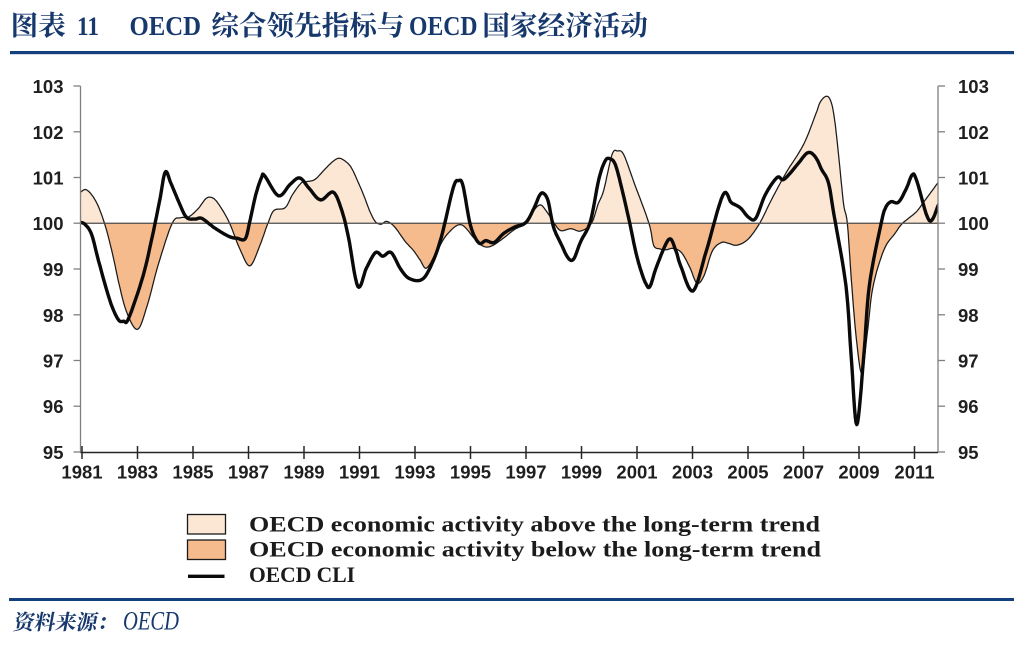 The height and width of the screenshot is (649, 1022). I want to click on svg-text: 1997, so click(525, 472).